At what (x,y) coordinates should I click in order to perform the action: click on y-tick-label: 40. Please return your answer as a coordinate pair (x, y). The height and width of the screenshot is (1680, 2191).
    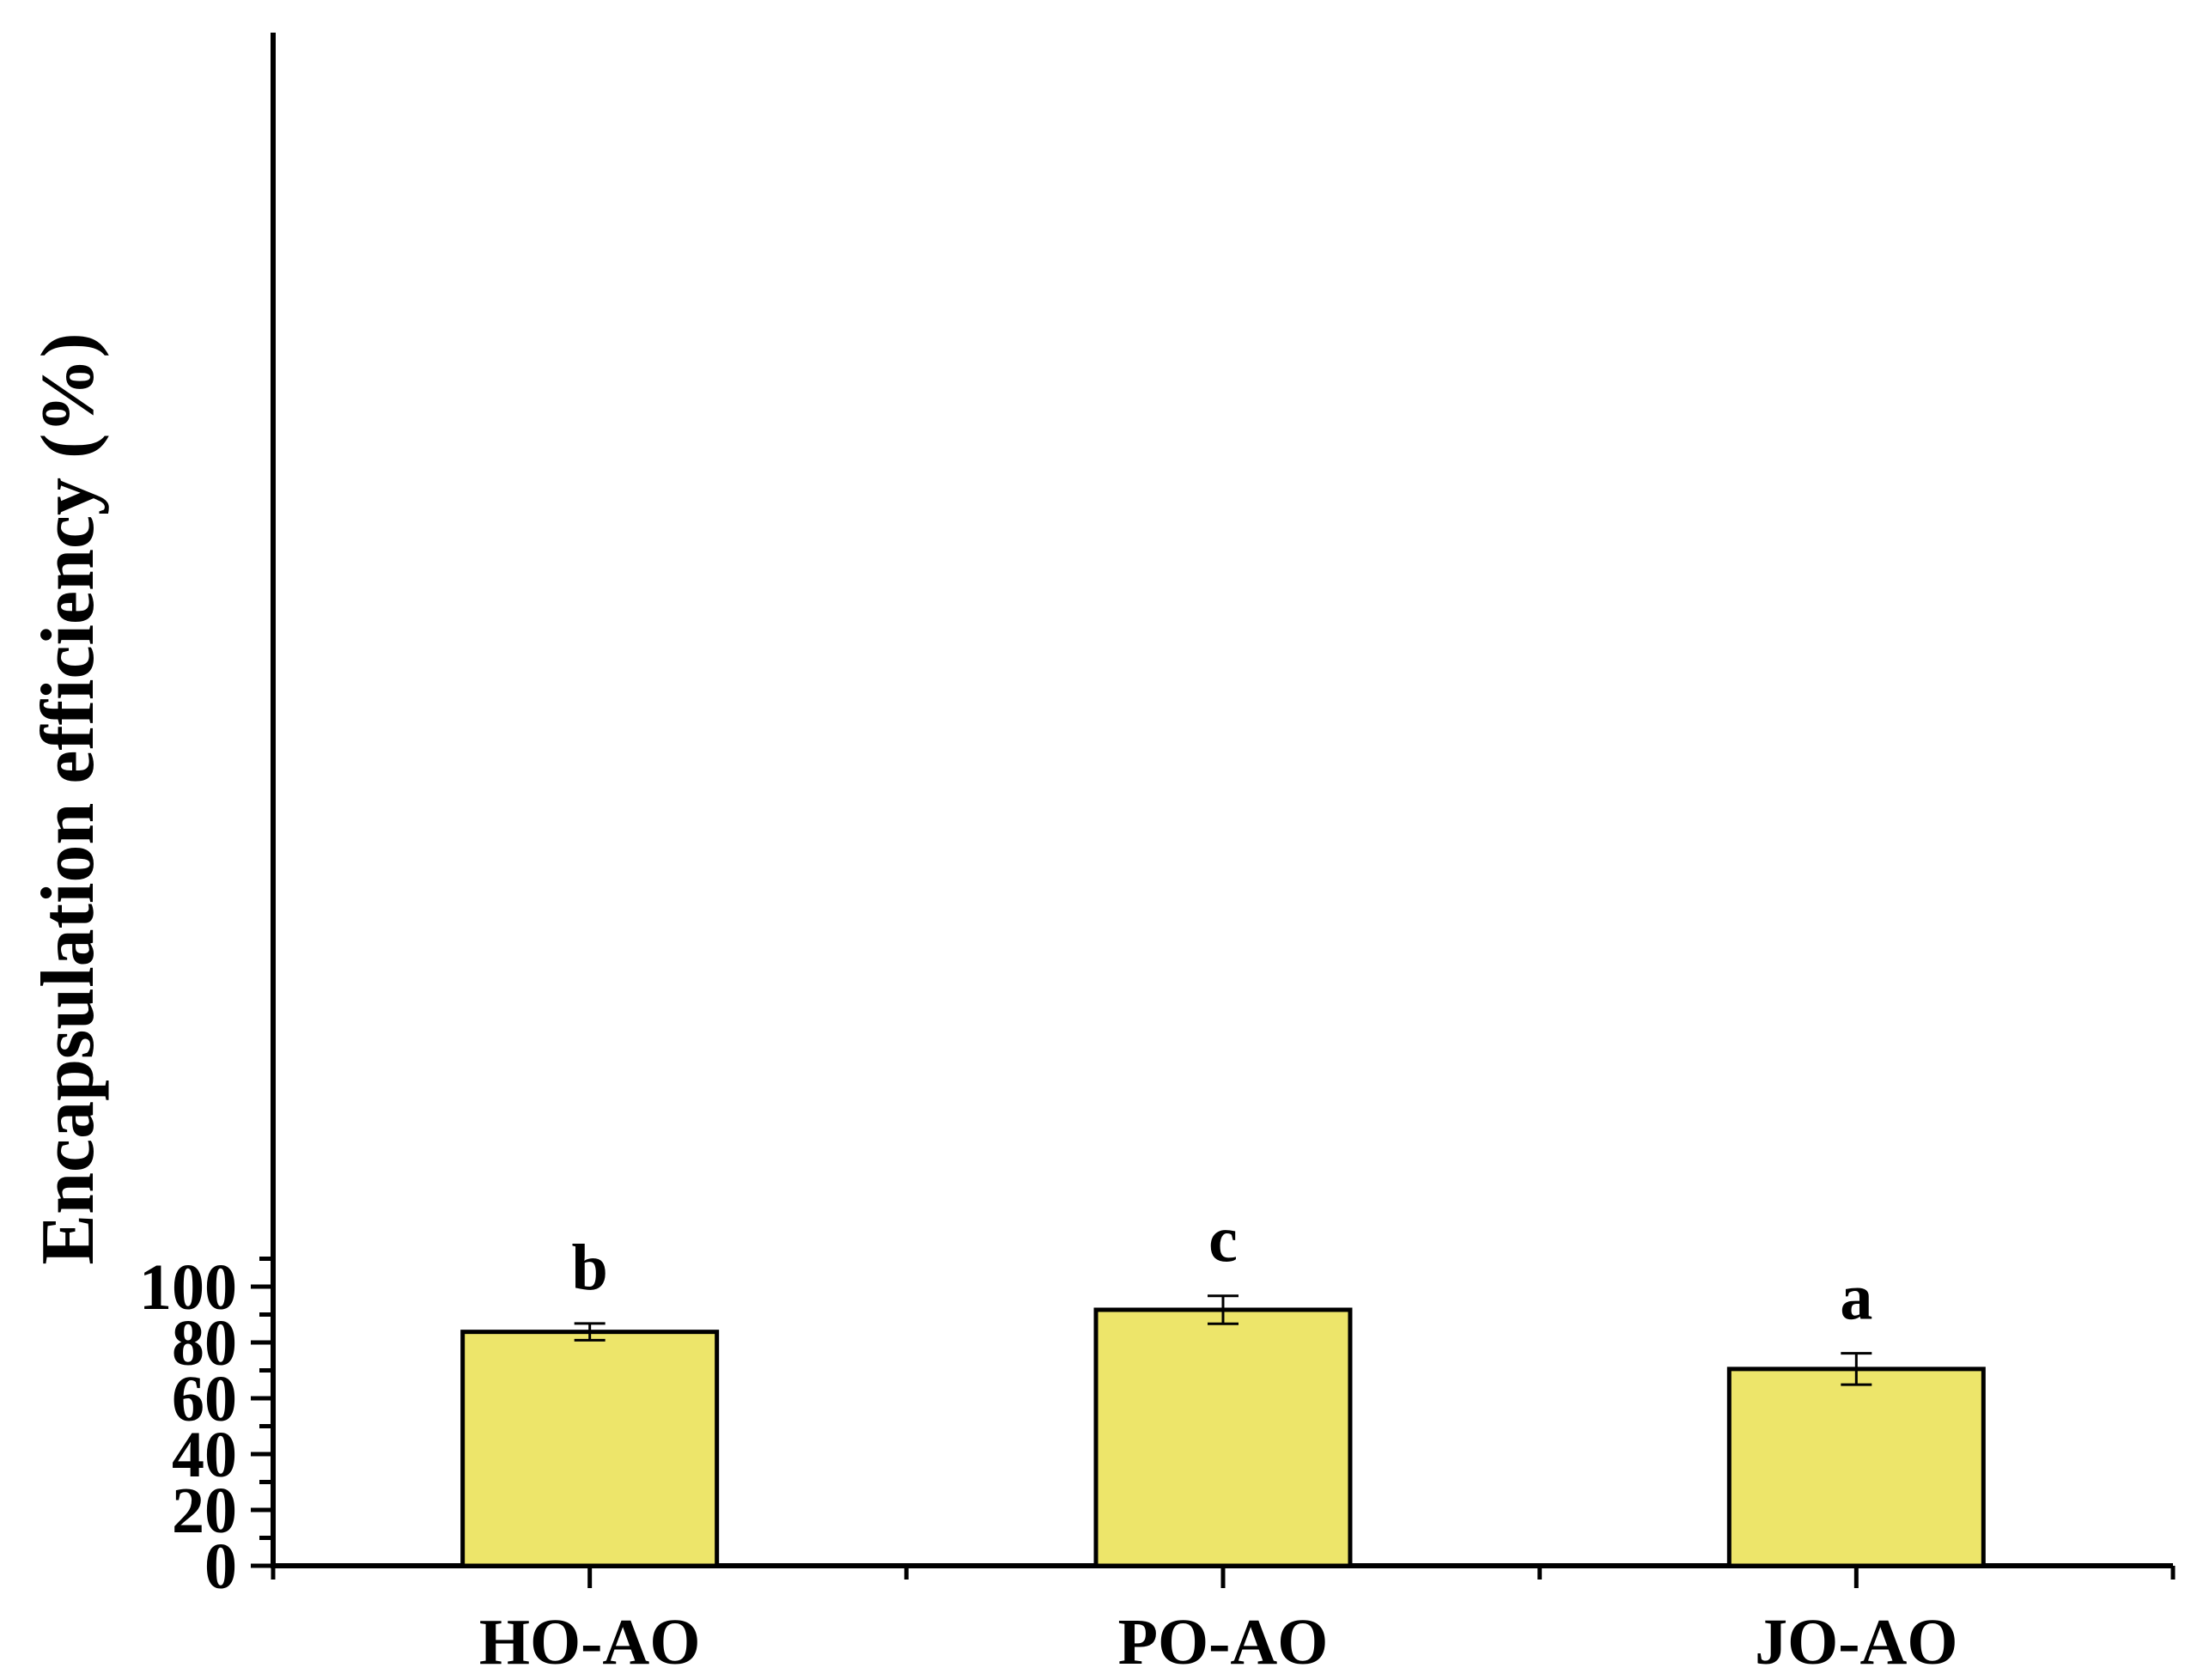
    Looking at the image, I should click on (205, 1455).